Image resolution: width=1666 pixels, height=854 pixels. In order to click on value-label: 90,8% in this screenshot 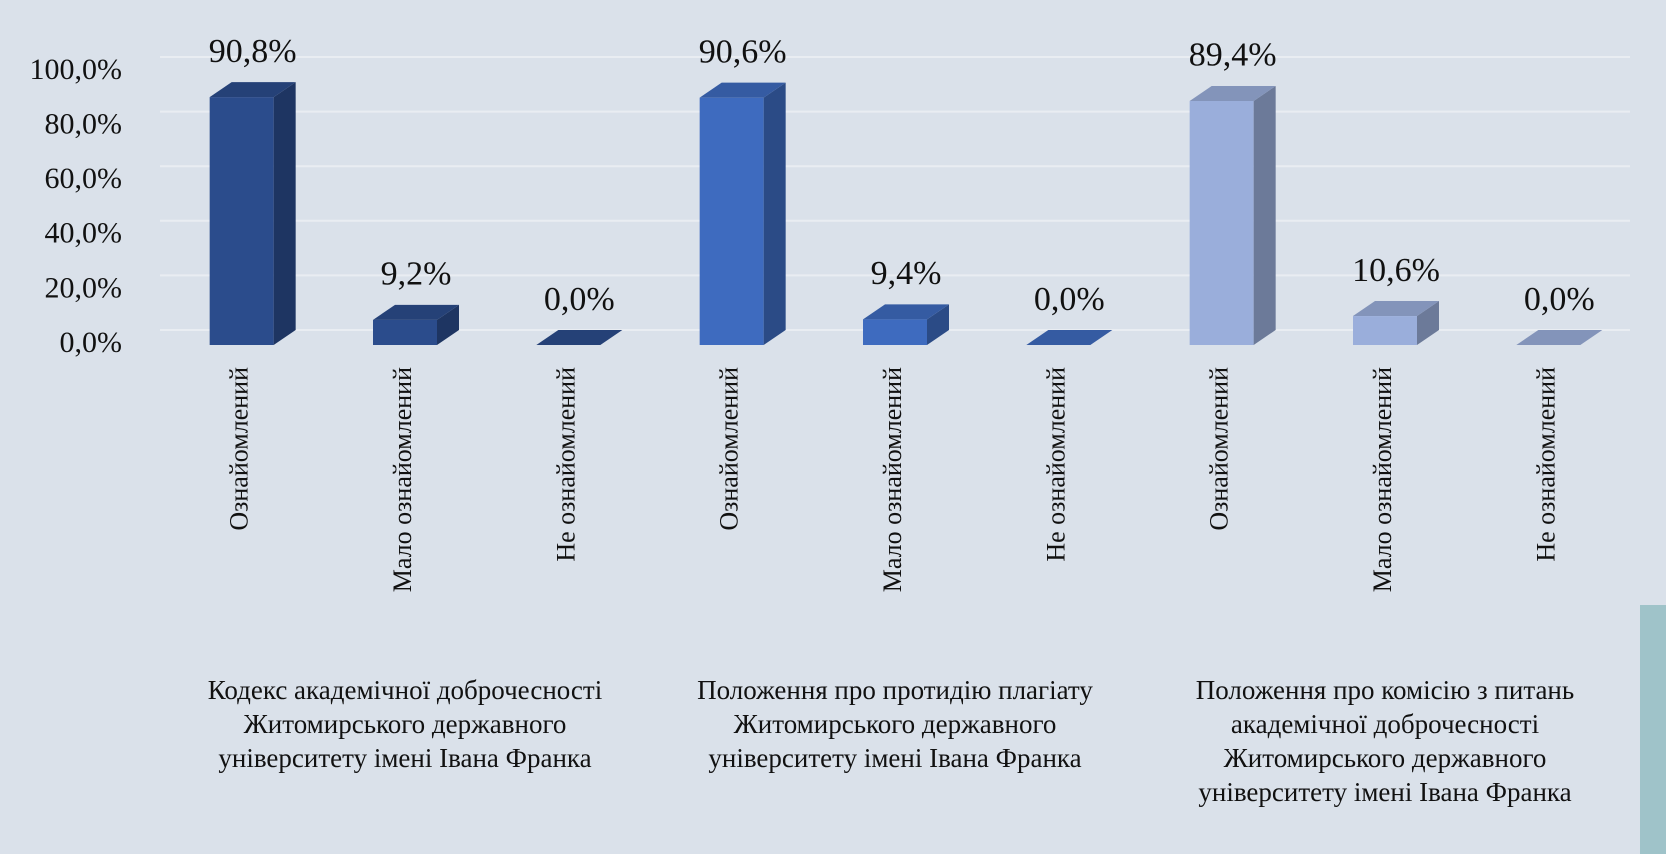, I will do `click(253, 51)`.